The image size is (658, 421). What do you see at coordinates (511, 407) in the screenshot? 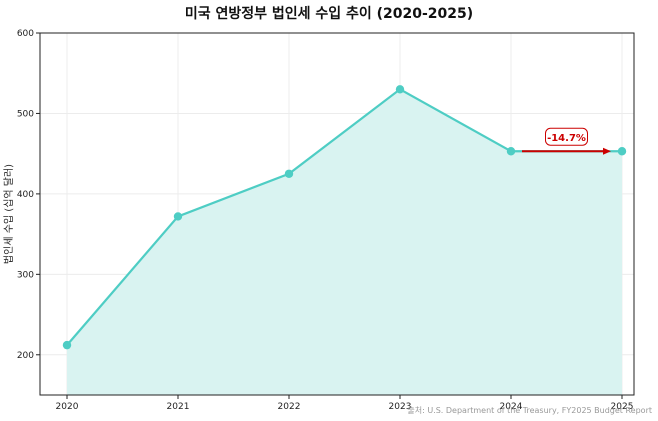
I see `x-tick-label: 2024` at bounding box center [511, 407].